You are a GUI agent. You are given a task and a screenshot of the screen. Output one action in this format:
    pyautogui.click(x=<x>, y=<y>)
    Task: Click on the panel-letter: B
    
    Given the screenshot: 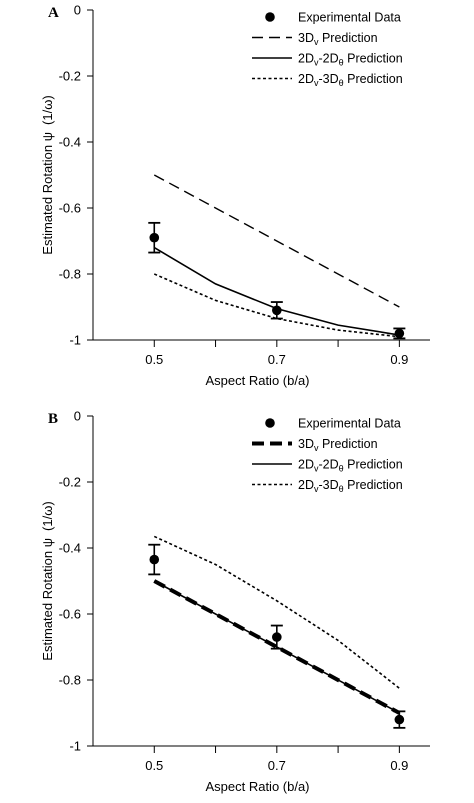 What is the action you would take?
    pyautogui.click(x=53, y=419)
    